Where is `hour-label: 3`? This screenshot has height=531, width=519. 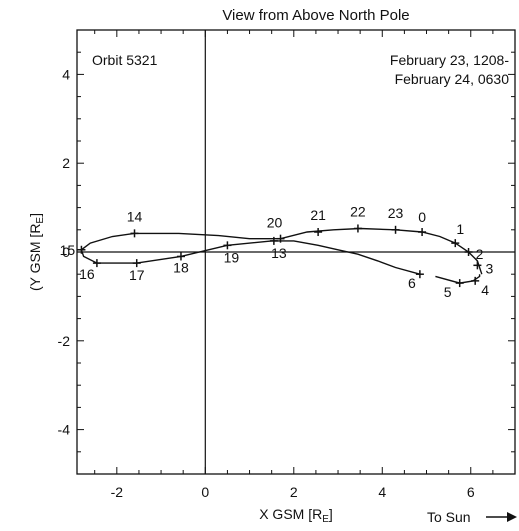 hour-label: 3 is located at coordinates (489, 268).